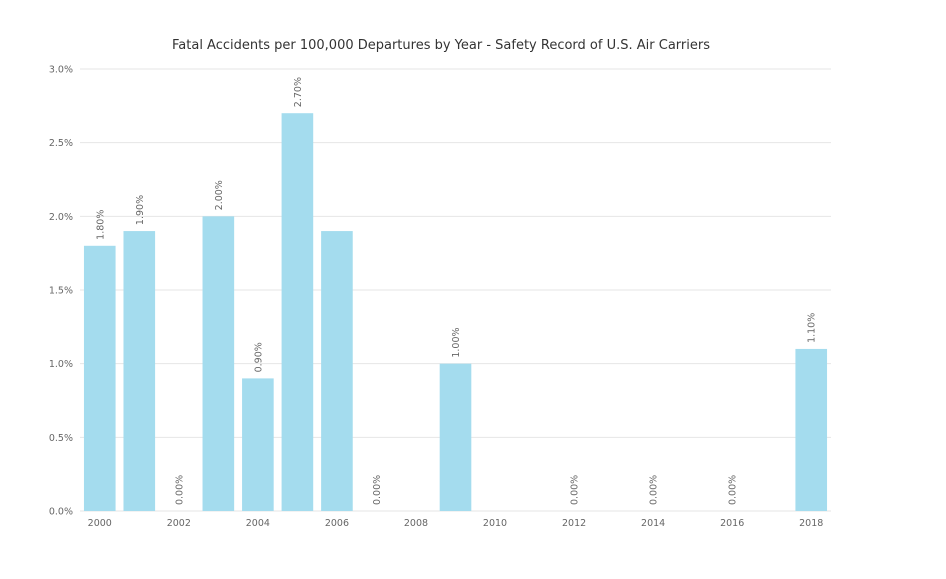 The width and height of the screenshot is (946, 579). Describe the element at coordinates (61, 438) in the screenshot. I see `y-tick-label: 0.5%` at that location.